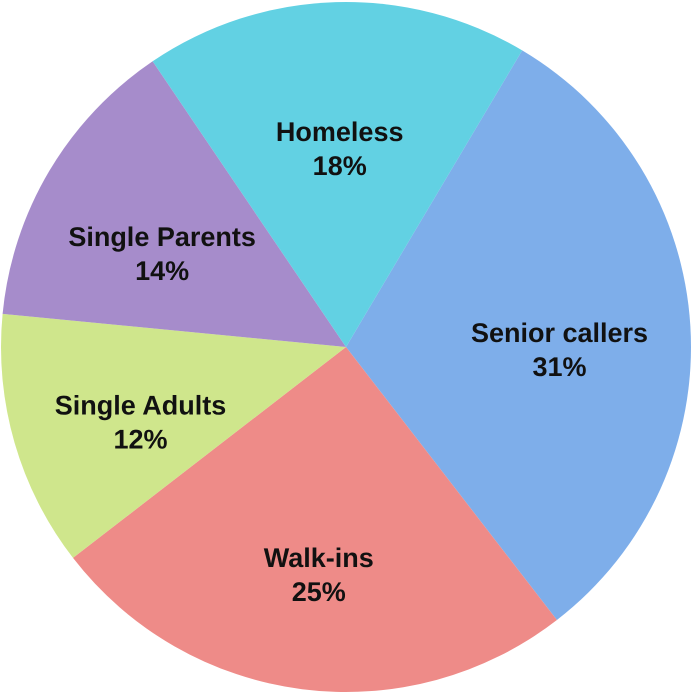  What do you see at coordinates (340, 132) in the screenshot?
I see `slice-label: Homeless` at bounding box center [340, 132].